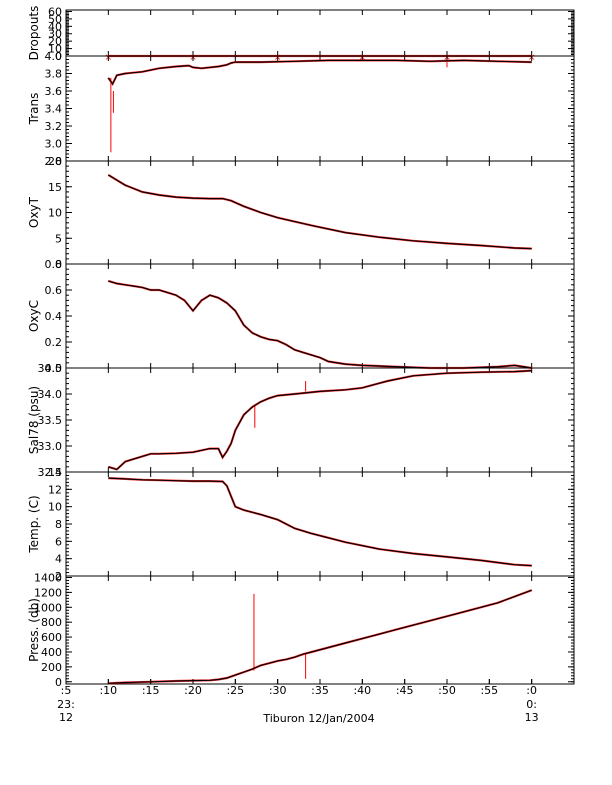 The image size is (612, 785). What do you see at coordinates (55, 19) in the screenshot?
I see `y-tick-label: 50` at bounding box center [55, 19].